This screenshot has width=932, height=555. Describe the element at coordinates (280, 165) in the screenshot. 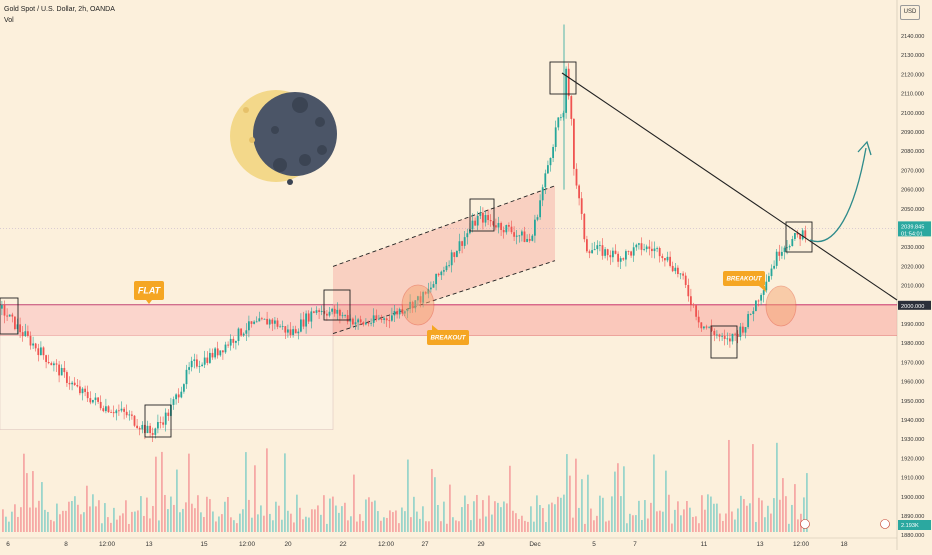

I see `moon-crater` at that location.